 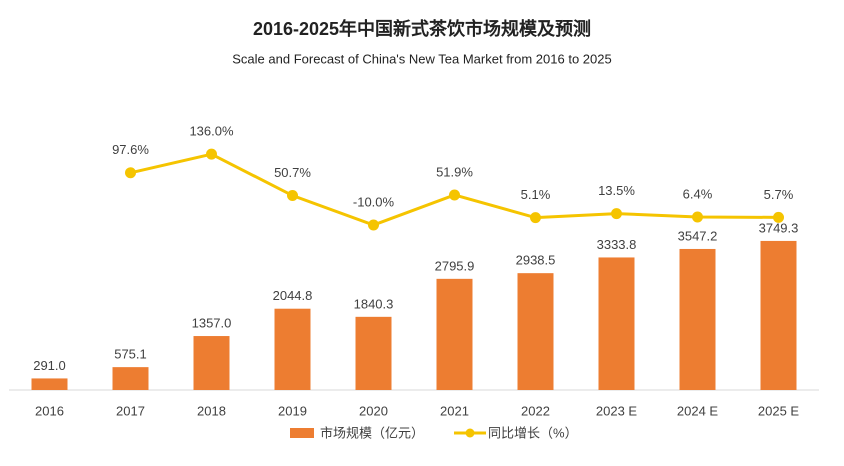 I want to click on x-tick-label: 2023 E, so click(x=617, y=410).